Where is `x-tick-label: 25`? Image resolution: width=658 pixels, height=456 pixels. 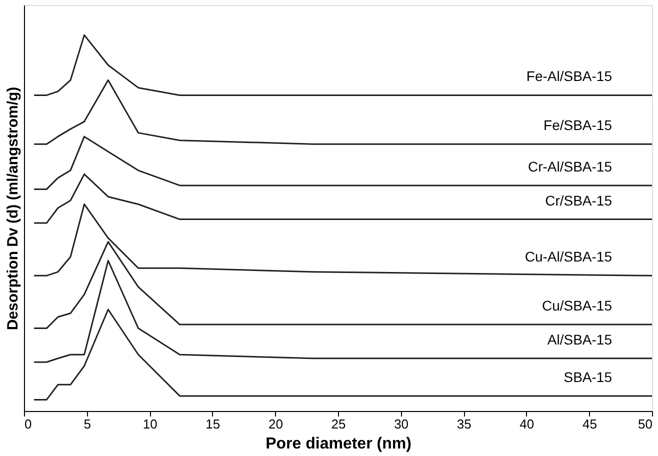 x-tick-label: 25 is located at coordinates (338, 424).